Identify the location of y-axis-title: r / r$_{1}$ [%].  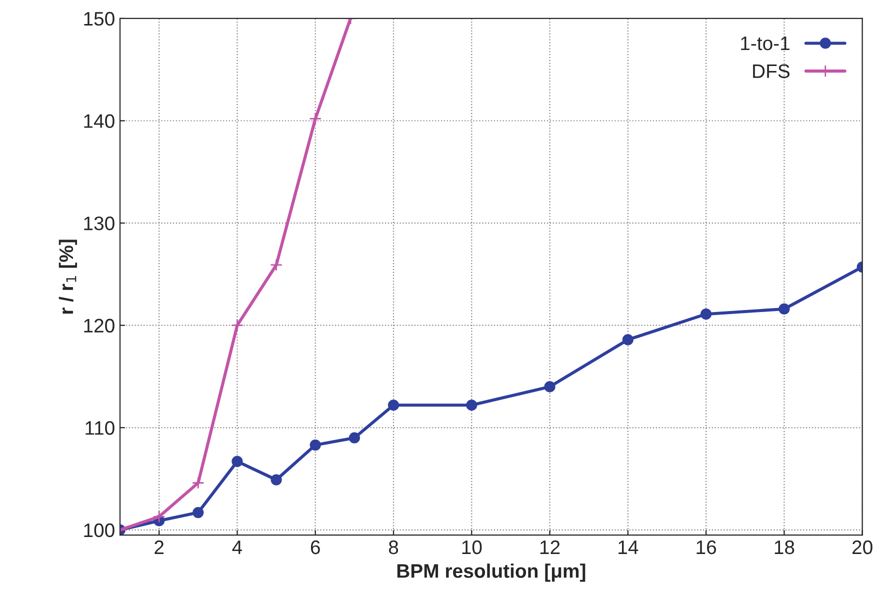
(68, 277).